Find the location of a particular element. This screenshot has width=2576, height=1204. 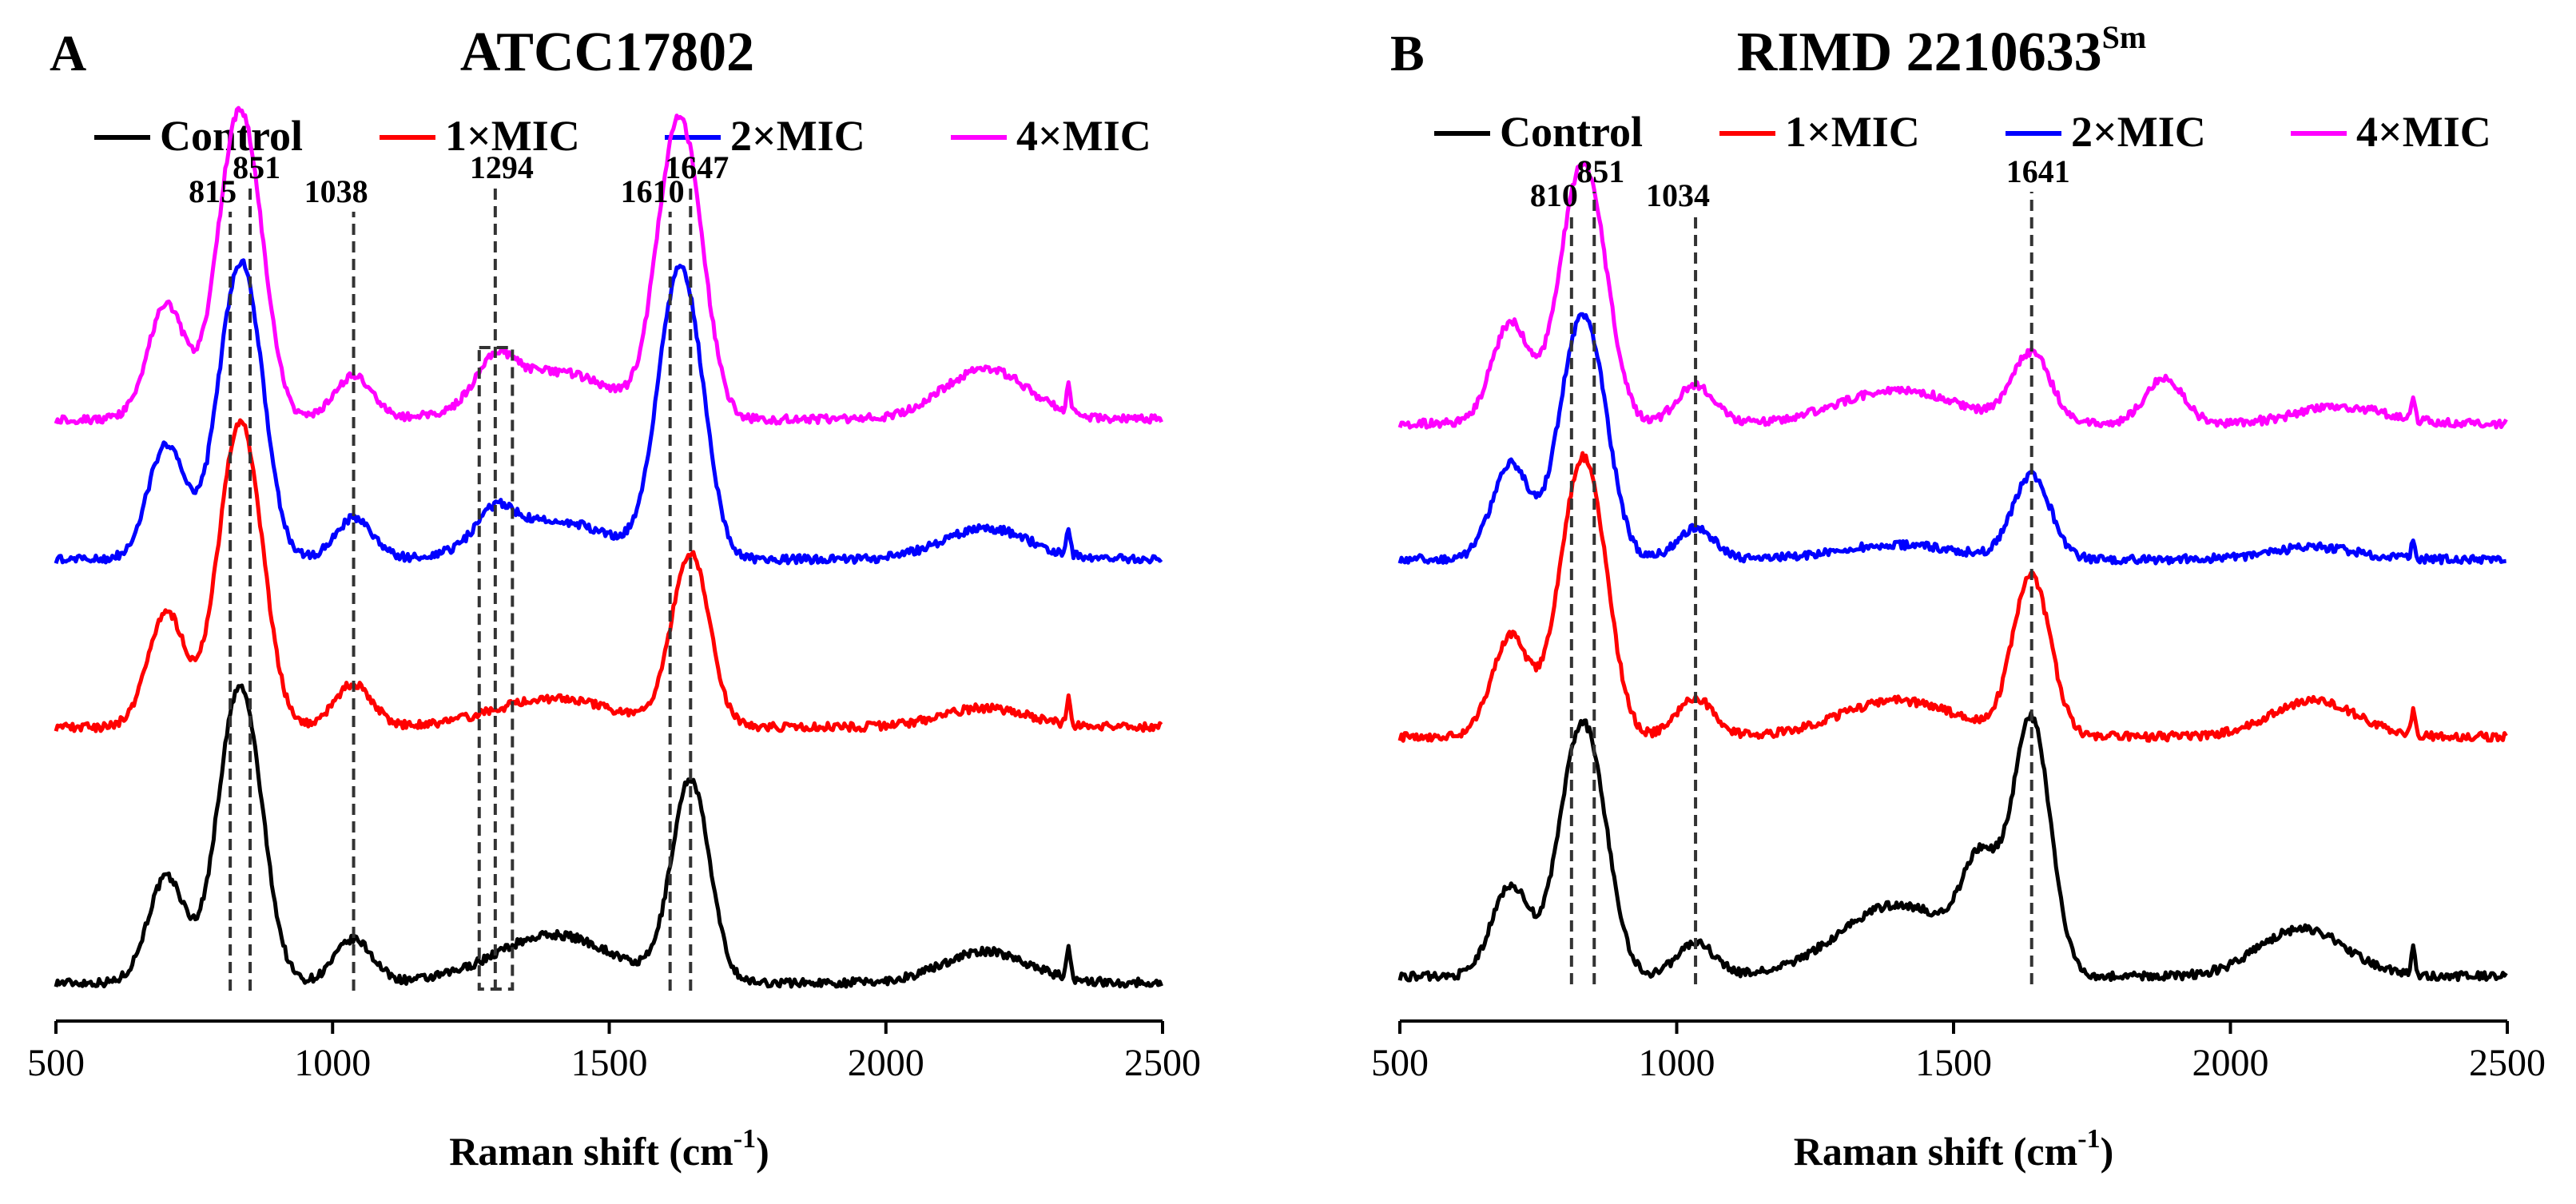

peak-label: 1641 is located at coordinates (2038, 171).